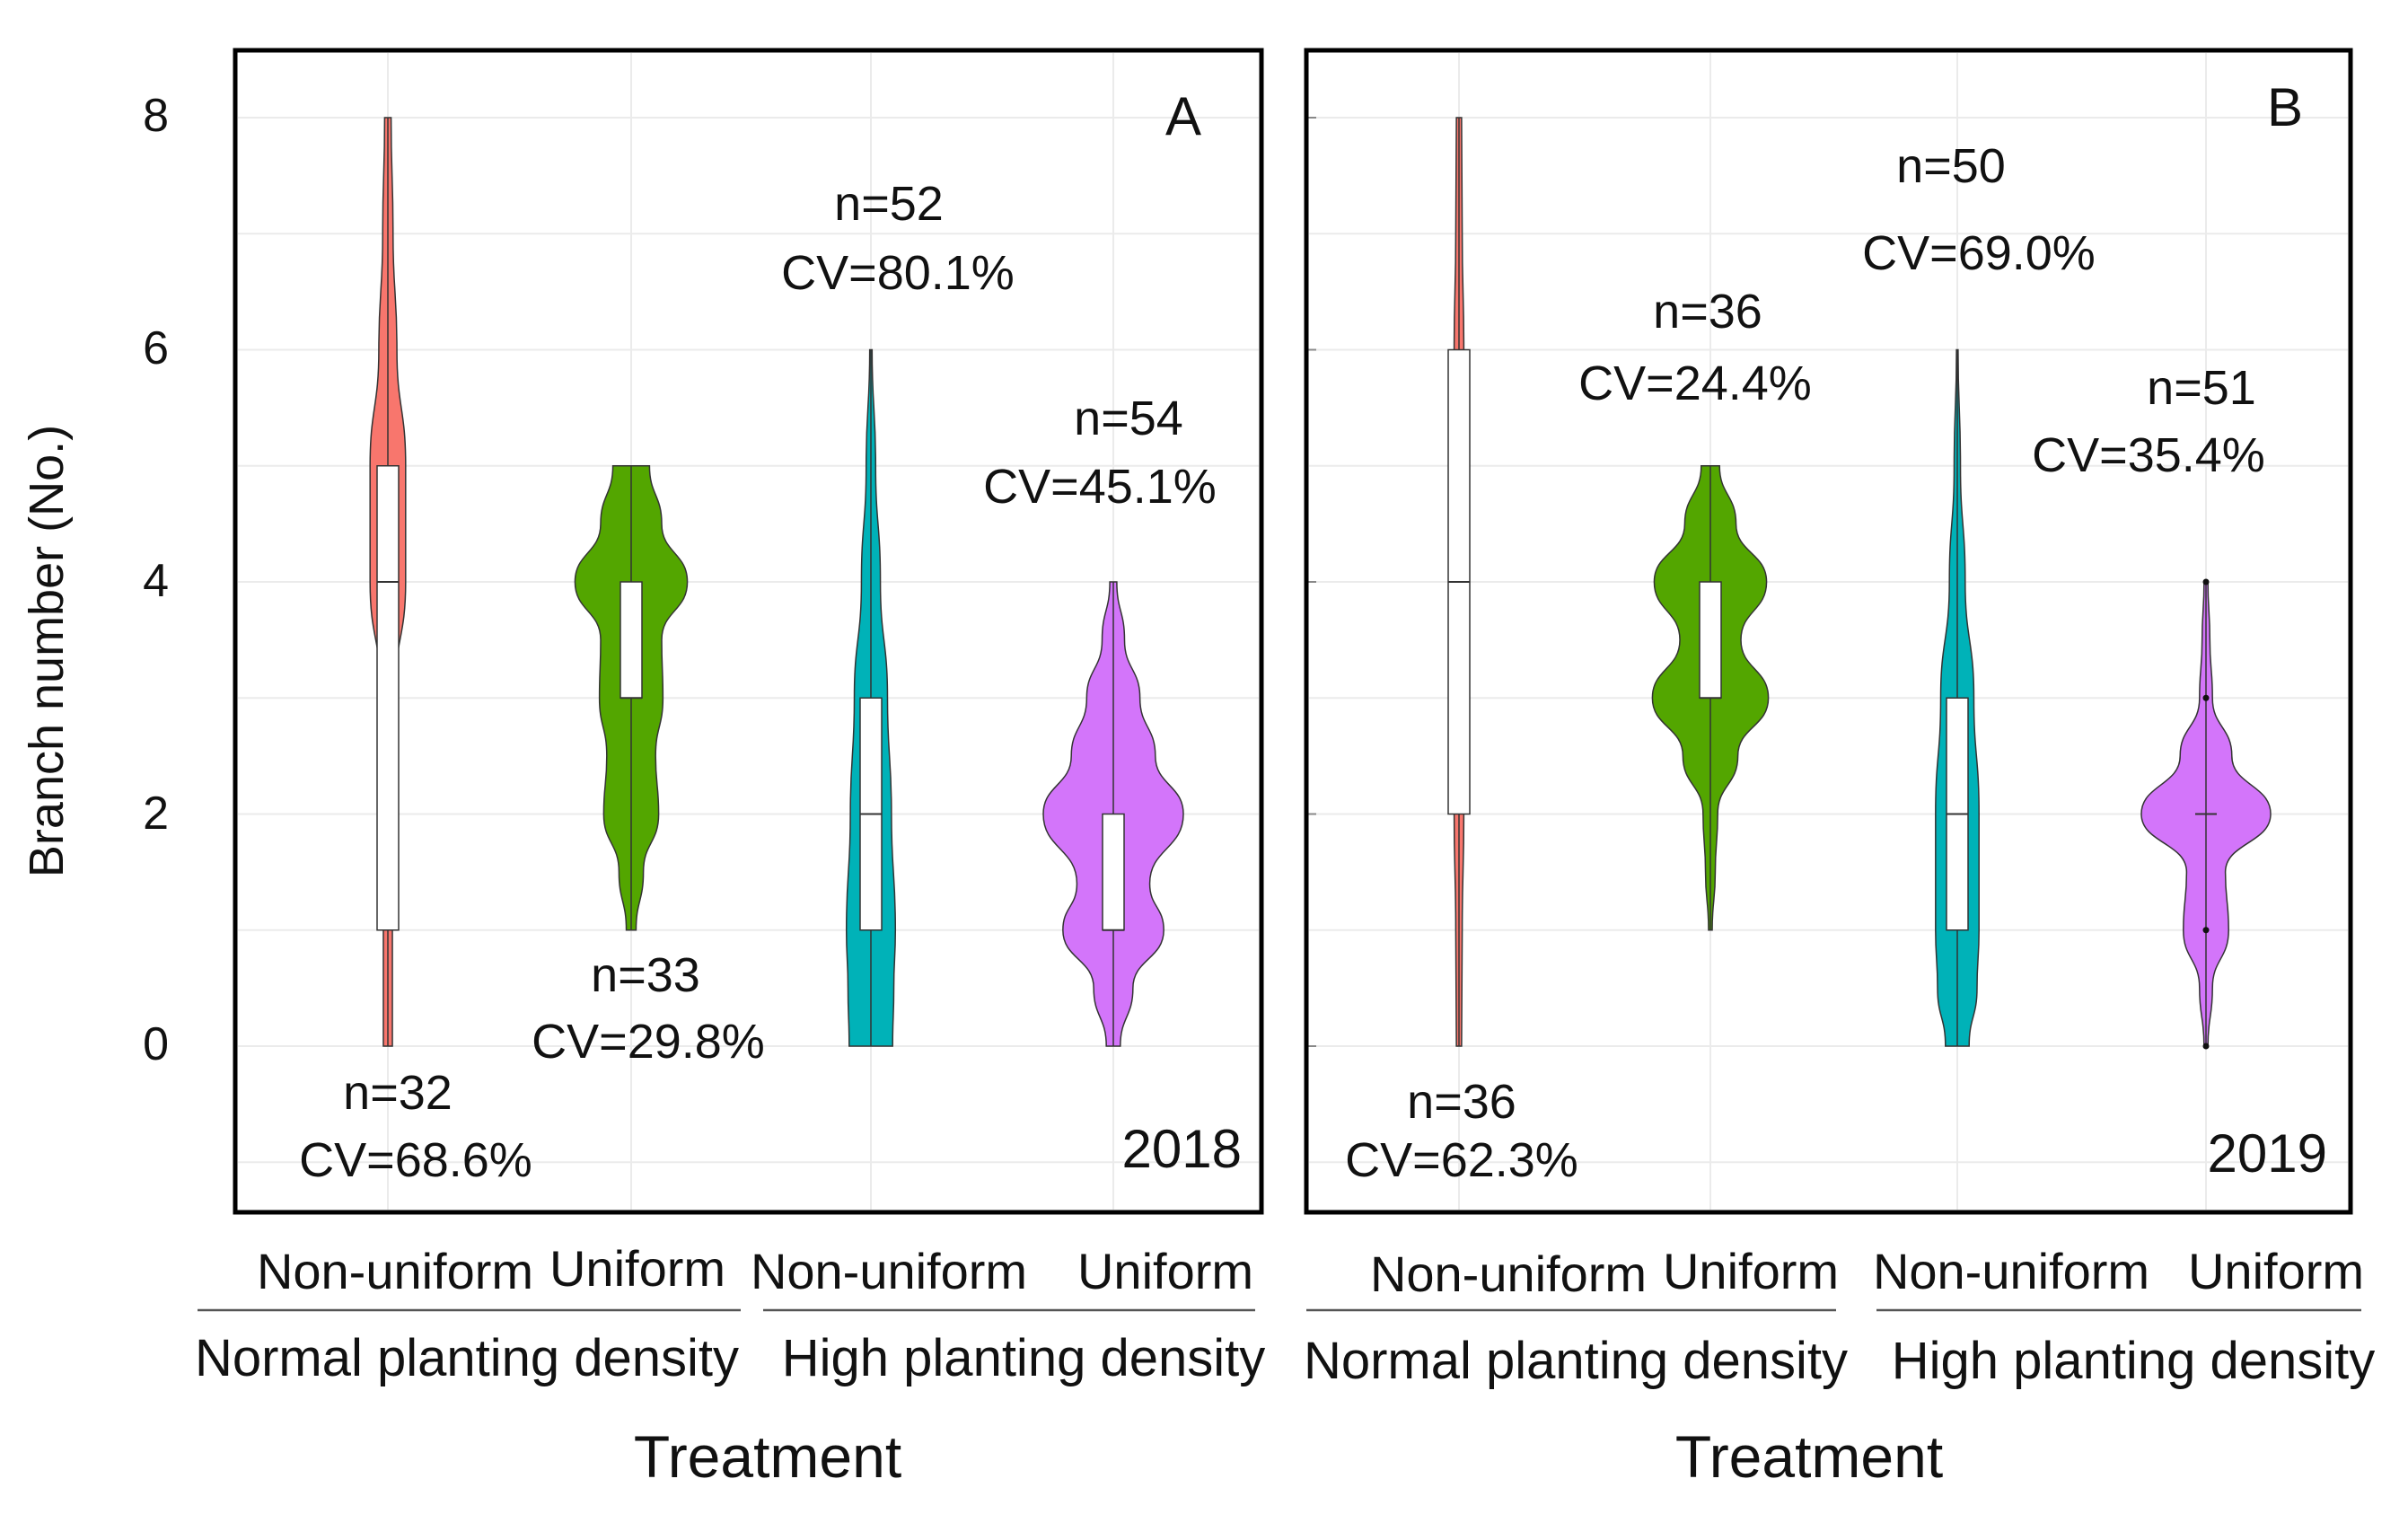  What do you see at coordinates (156, 814) in the screenshot?
I see `y-tick-label: 2` at bounding box center [156, 814].